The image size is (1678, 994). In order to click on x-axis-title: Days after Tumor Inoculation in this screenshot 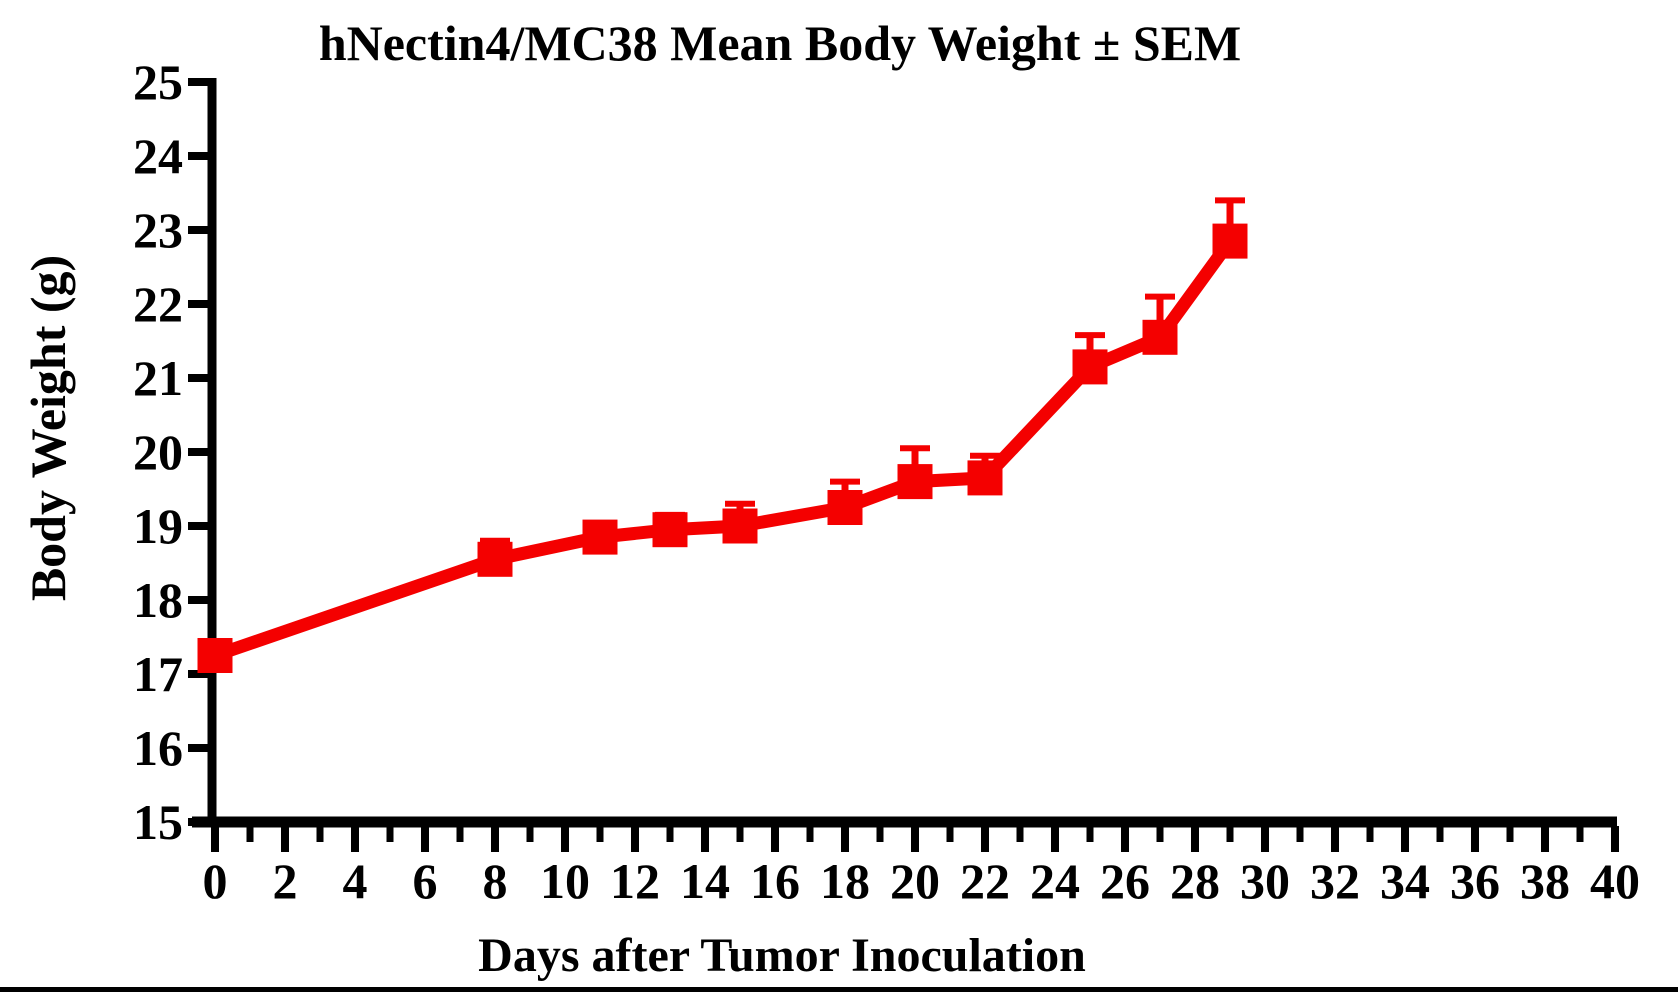, I will do `click(782, 955)`.